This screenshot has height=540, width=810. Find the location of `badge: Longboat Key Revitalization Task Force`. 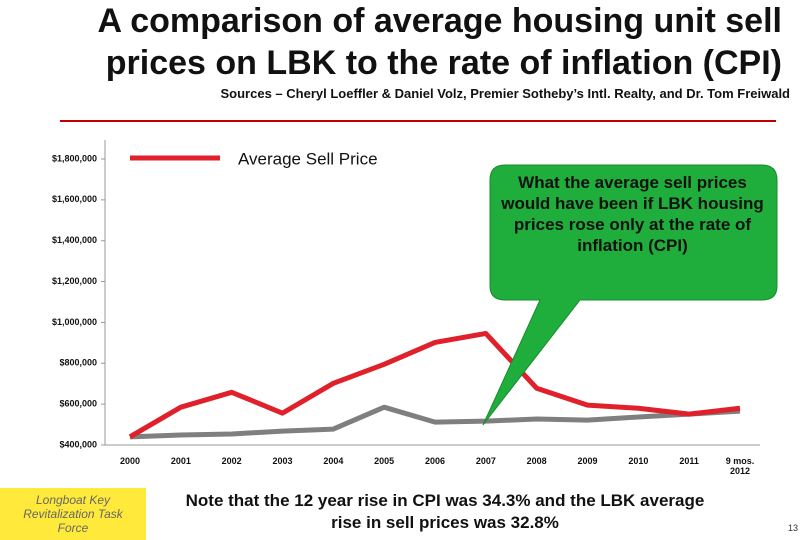

badge: Longboat Key Revitalization Task Force is located at coordinates (73, 514).